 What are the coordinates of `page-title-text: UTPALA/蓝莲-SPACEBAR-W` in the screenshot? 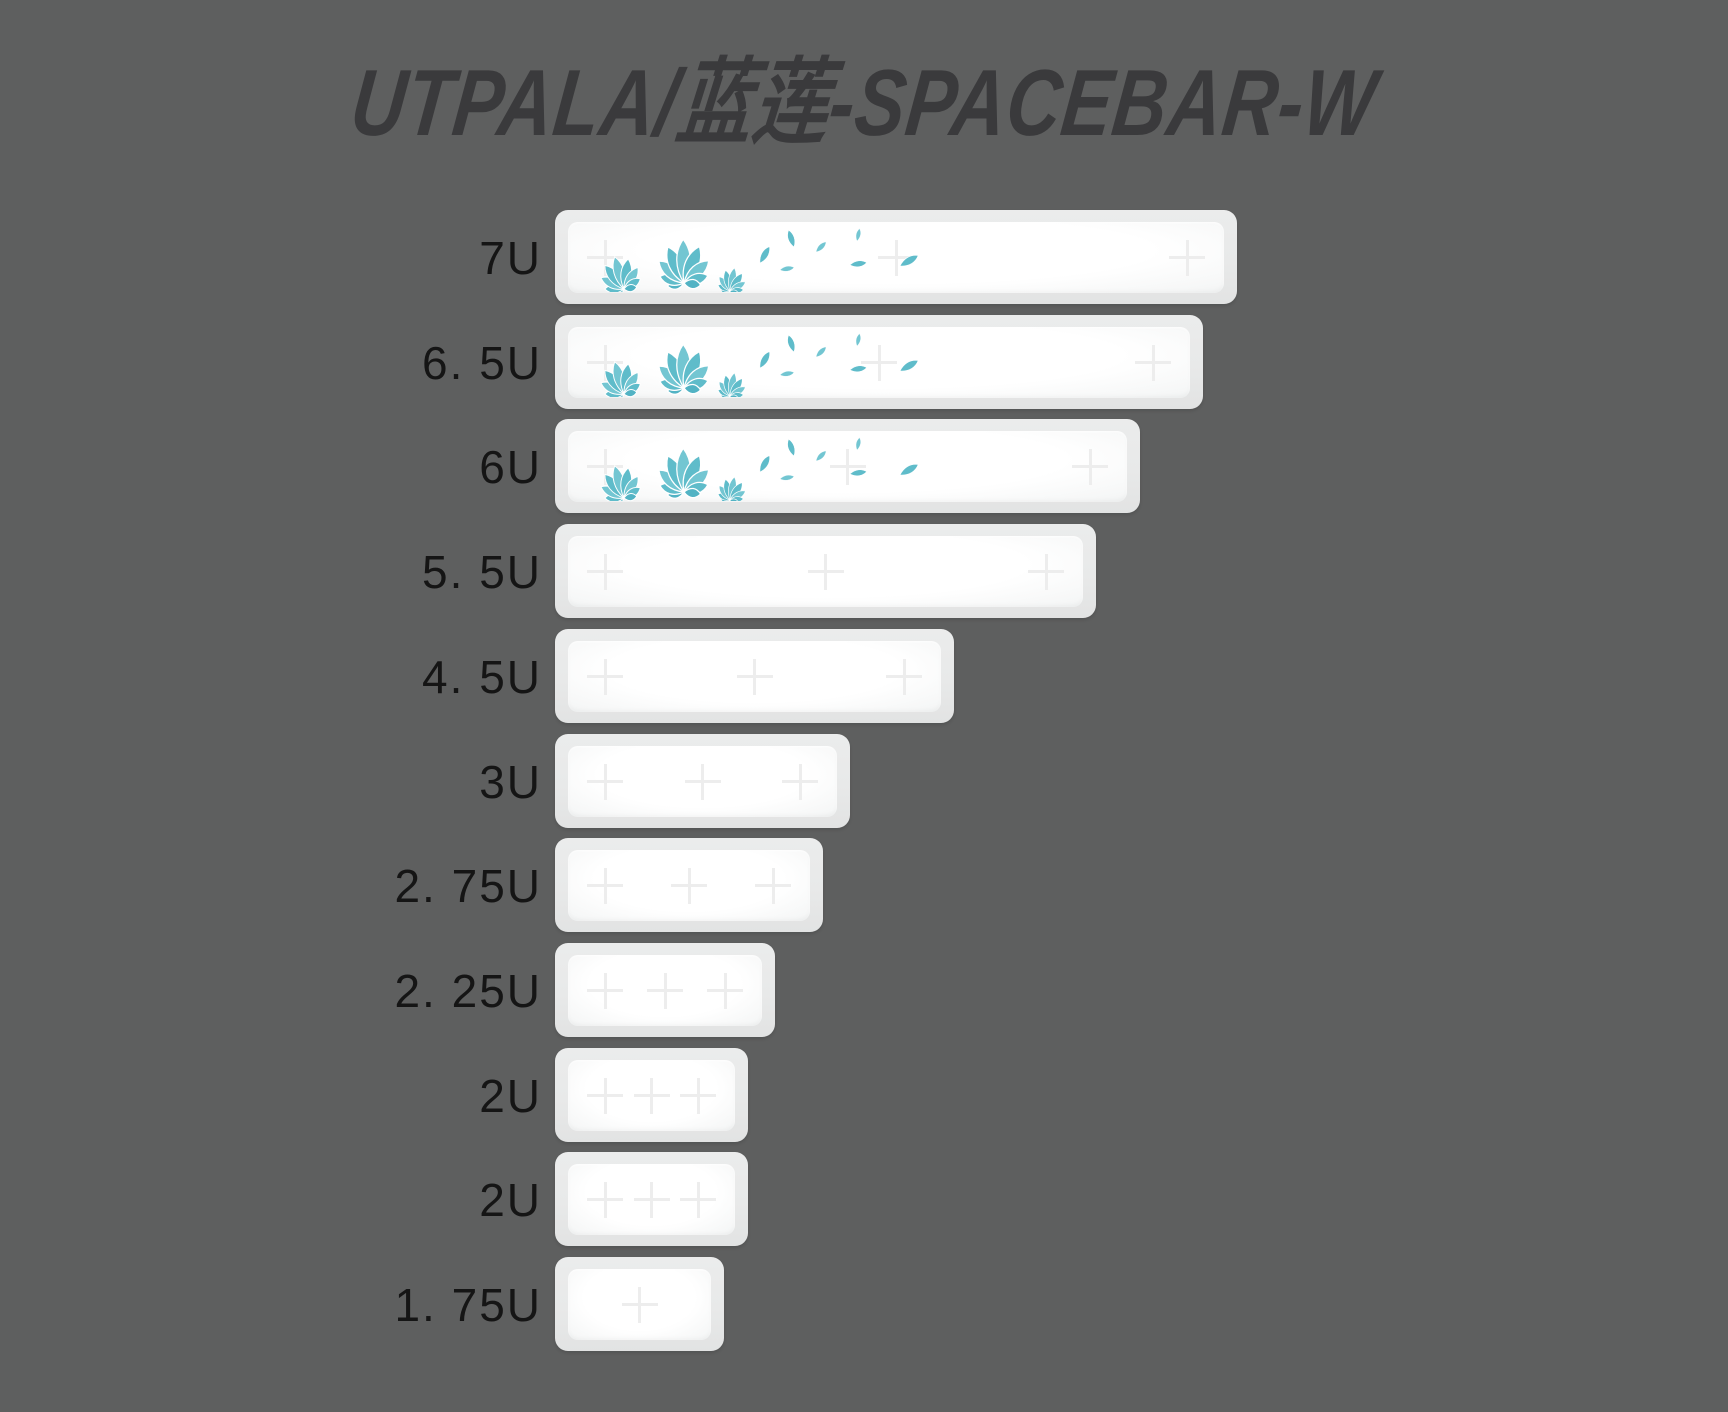 It's located at (864, 102).